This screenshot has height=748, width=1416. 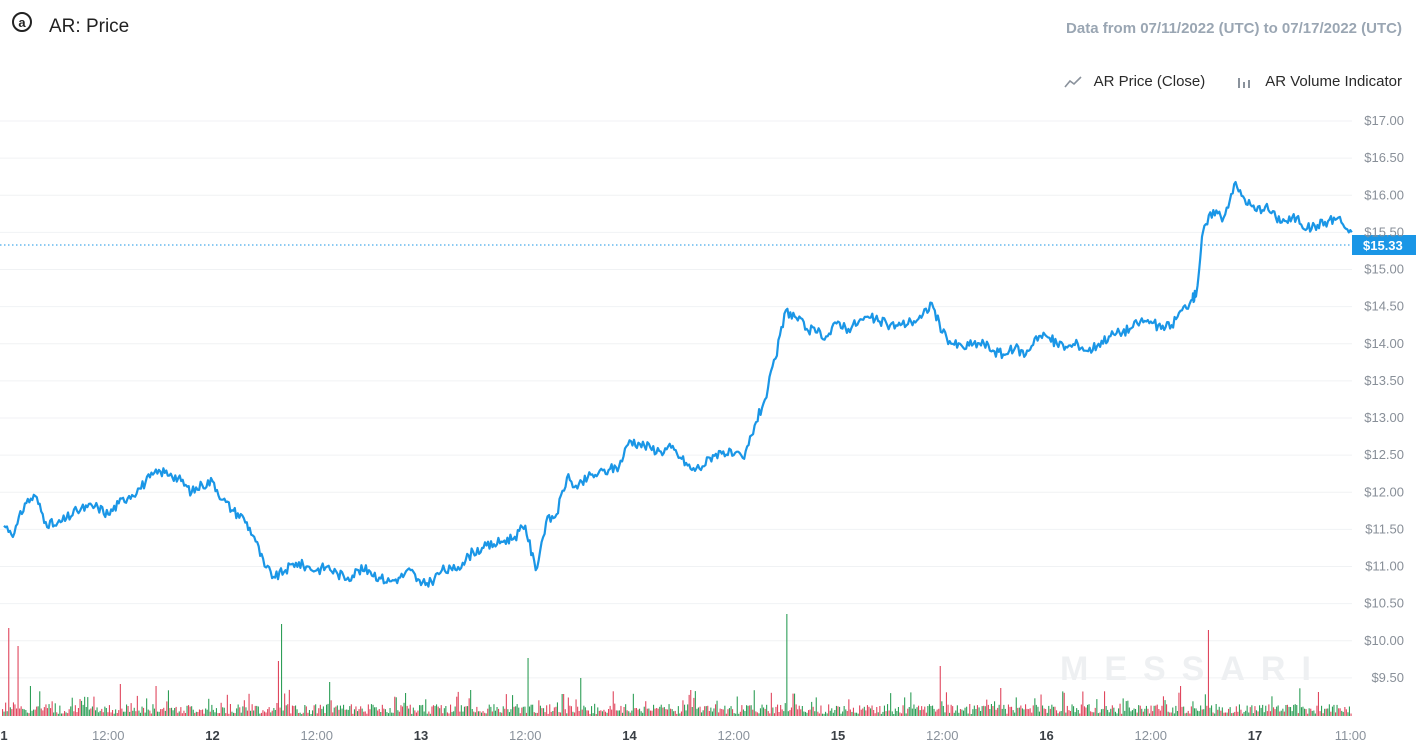 I want to click on y-tick-label: $9.50, so click(x=1387, y=677).